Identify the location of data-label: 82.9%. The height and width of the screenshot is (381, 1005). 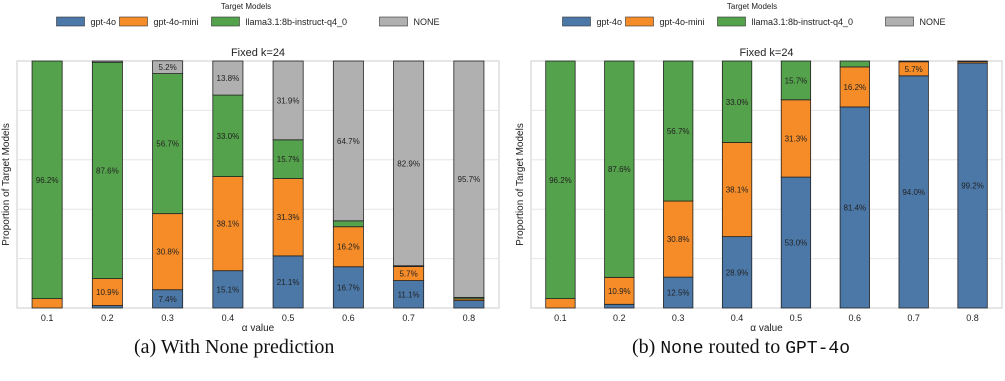
(408, 163).